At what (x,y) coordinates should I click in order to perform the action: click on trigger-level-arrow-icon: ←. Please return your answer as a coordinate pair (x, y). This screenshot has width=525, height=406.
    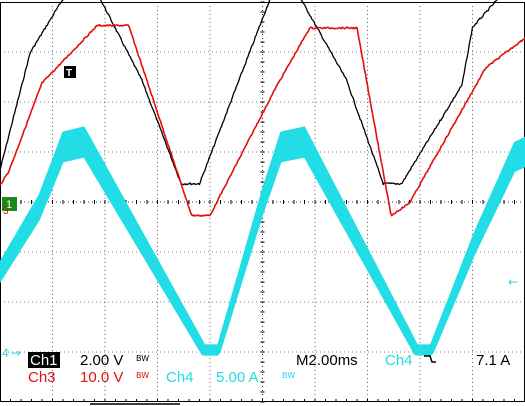
    Looking at the image, I should click on (513, 282).